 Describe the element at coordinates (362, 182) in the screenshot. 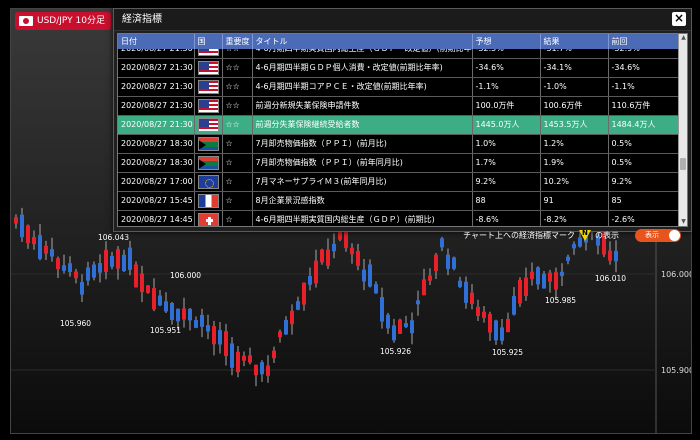

I see `cell-title: 7月マネーサプライＭ３(前年同月比)` at that location.